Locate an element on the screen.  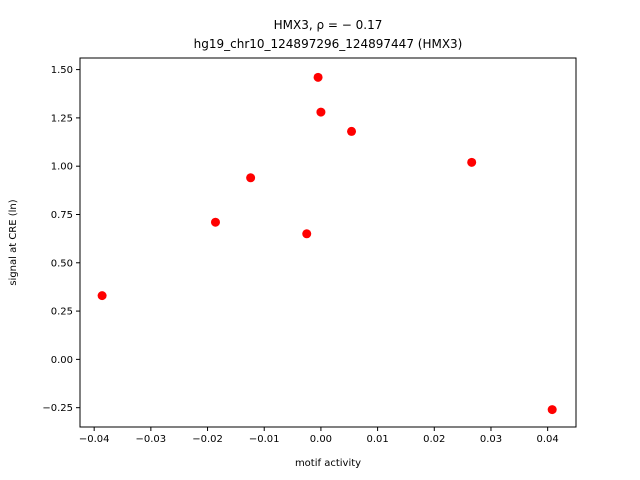
y-axis-ticks: −0.25 0.00 0.25 0.50 0.75 1.00 1.25 1.50 is located at coordinates (61, 239).